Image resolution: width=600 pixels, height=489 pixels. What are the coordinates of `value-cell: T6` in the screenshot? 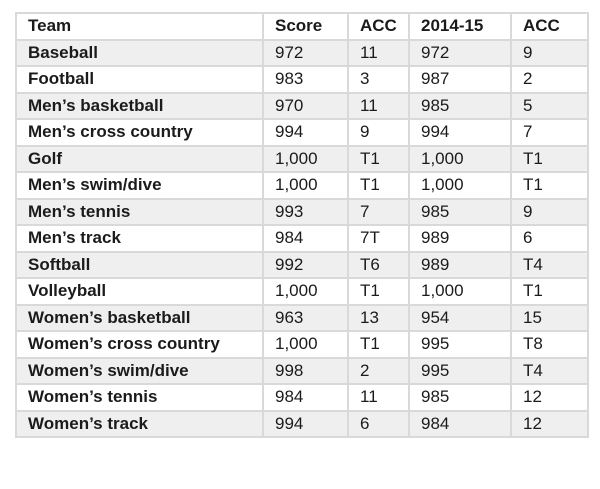 It's located at (378, 264).